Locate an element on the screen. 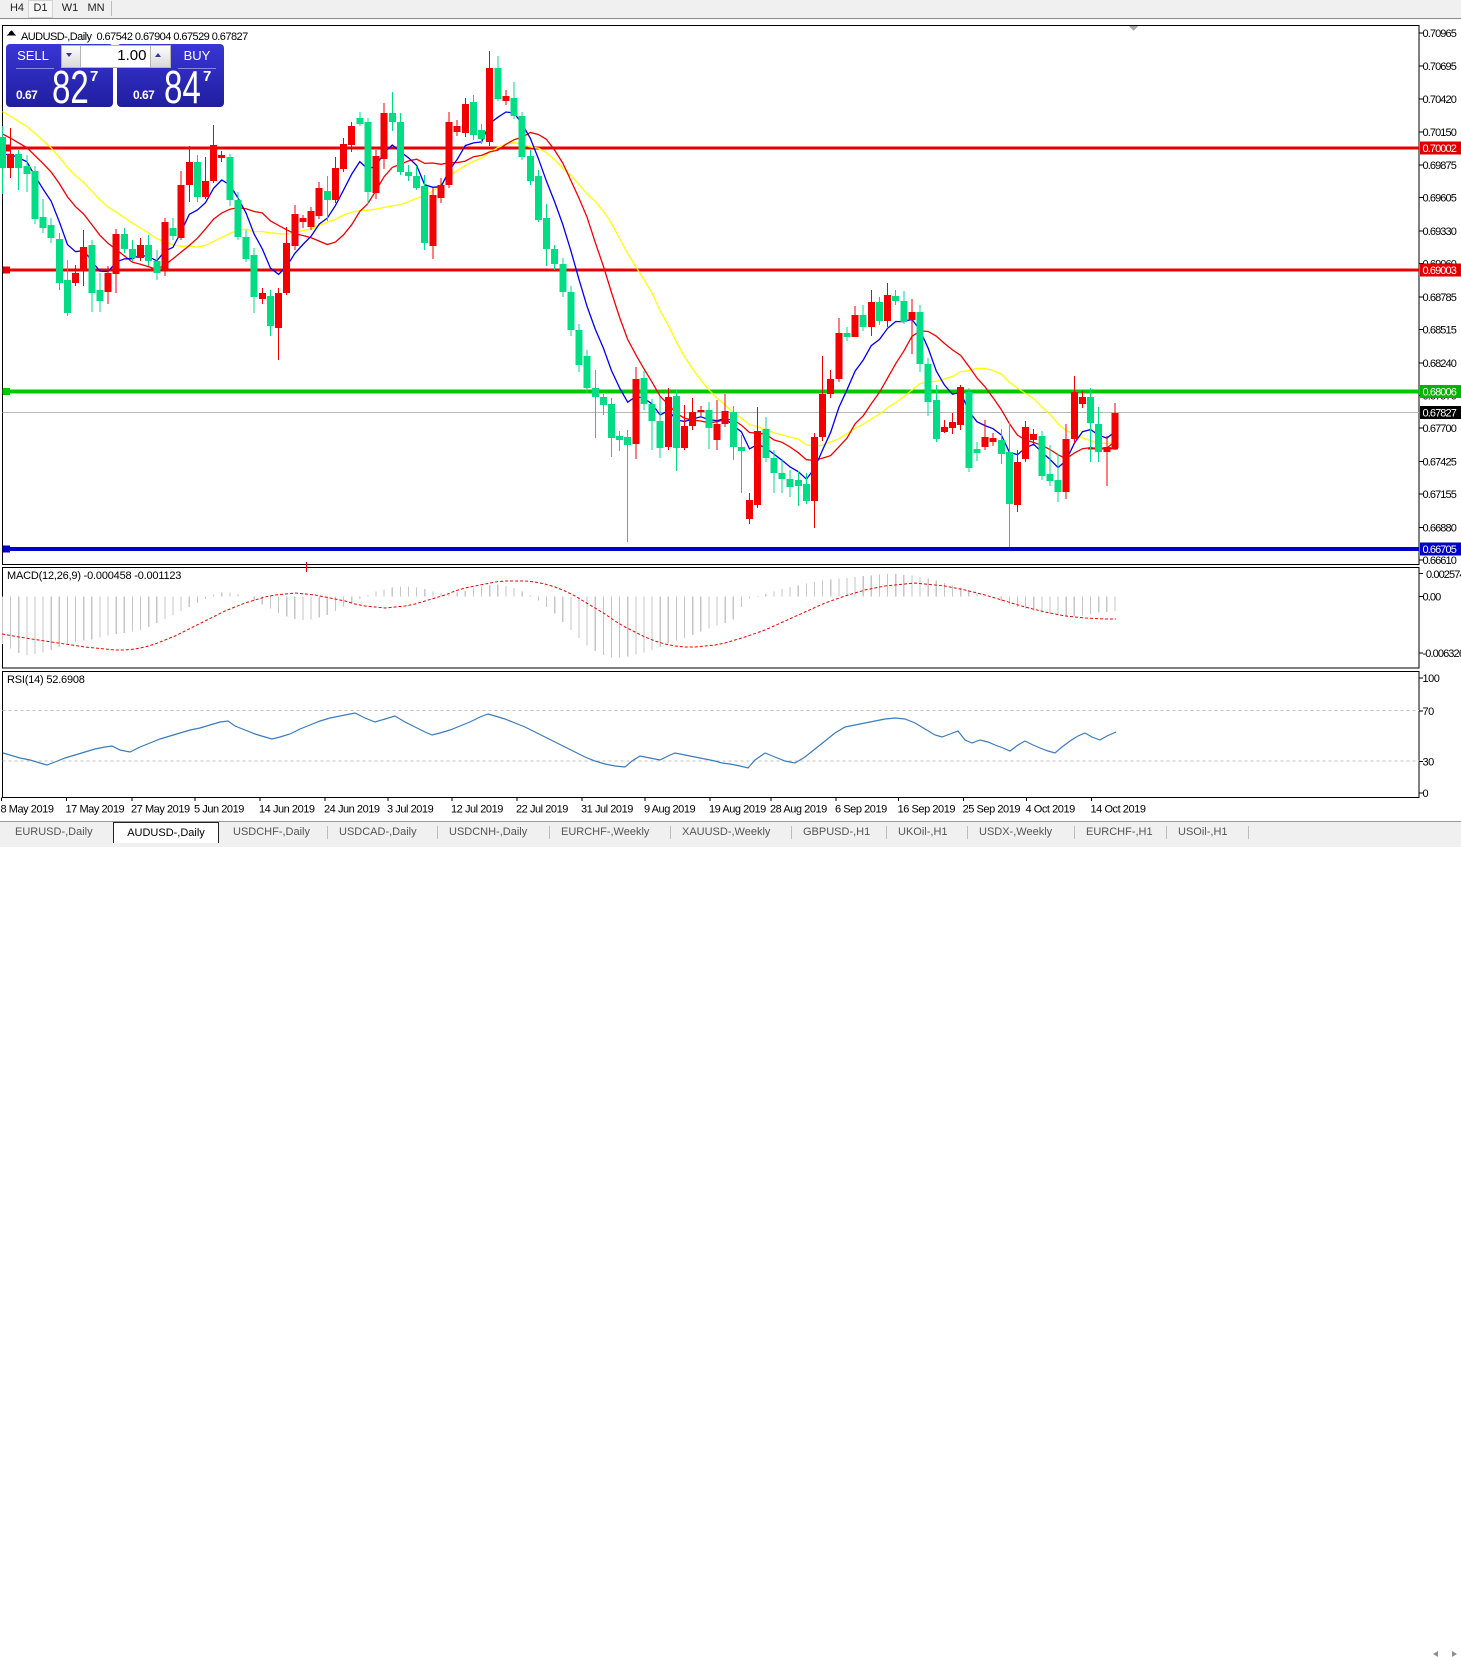 This screenshot has height=1657, width=1461. svg-text: 19 Aug 2019 is located at coordinates (737, 810).